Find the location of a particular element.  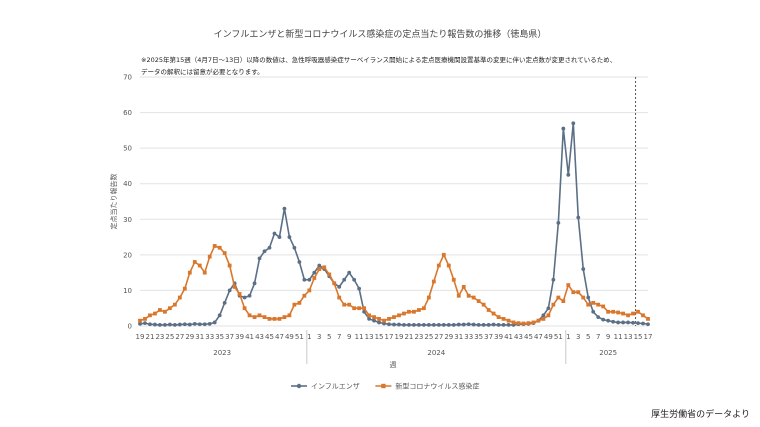

covid-line is located at coordinates (394, 284).